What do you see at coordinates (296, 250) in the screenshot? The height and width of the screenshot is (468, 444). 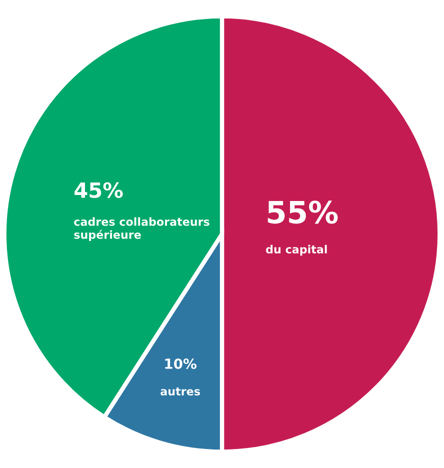 I see `slice-label: du capital` at bounding box center [296, 250].